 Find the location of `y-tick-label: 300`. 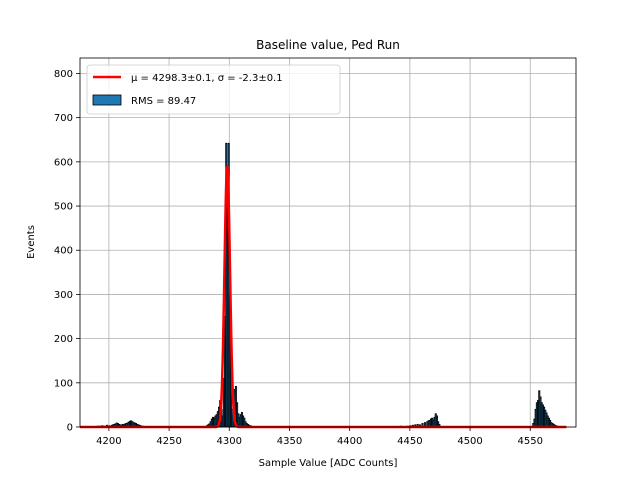

y-tick-label: 300 is located at coordinates (63, 295).